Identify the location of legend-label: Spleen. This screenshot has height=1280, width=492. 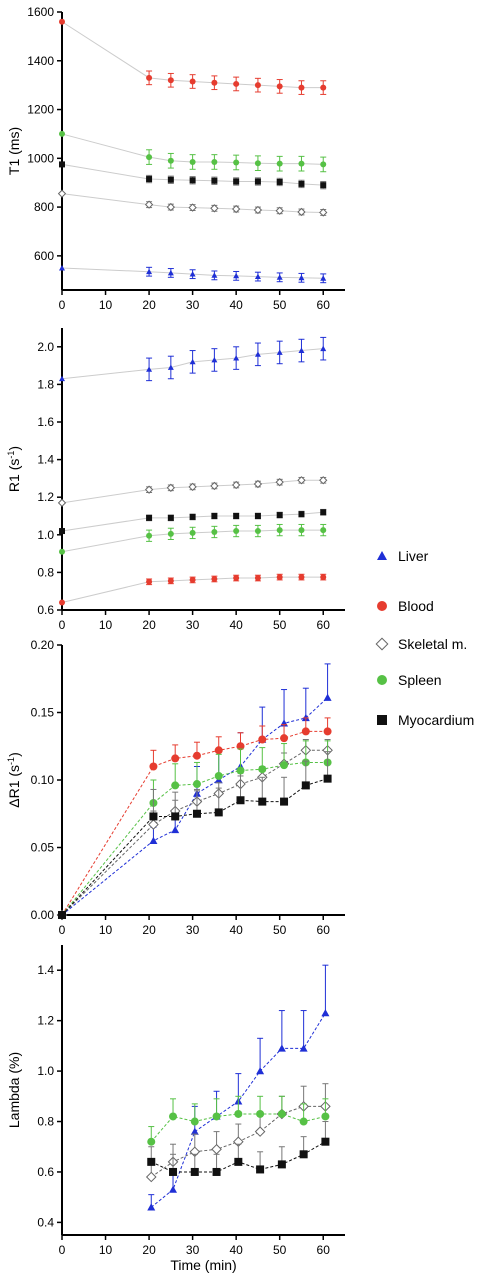
(420, 680).